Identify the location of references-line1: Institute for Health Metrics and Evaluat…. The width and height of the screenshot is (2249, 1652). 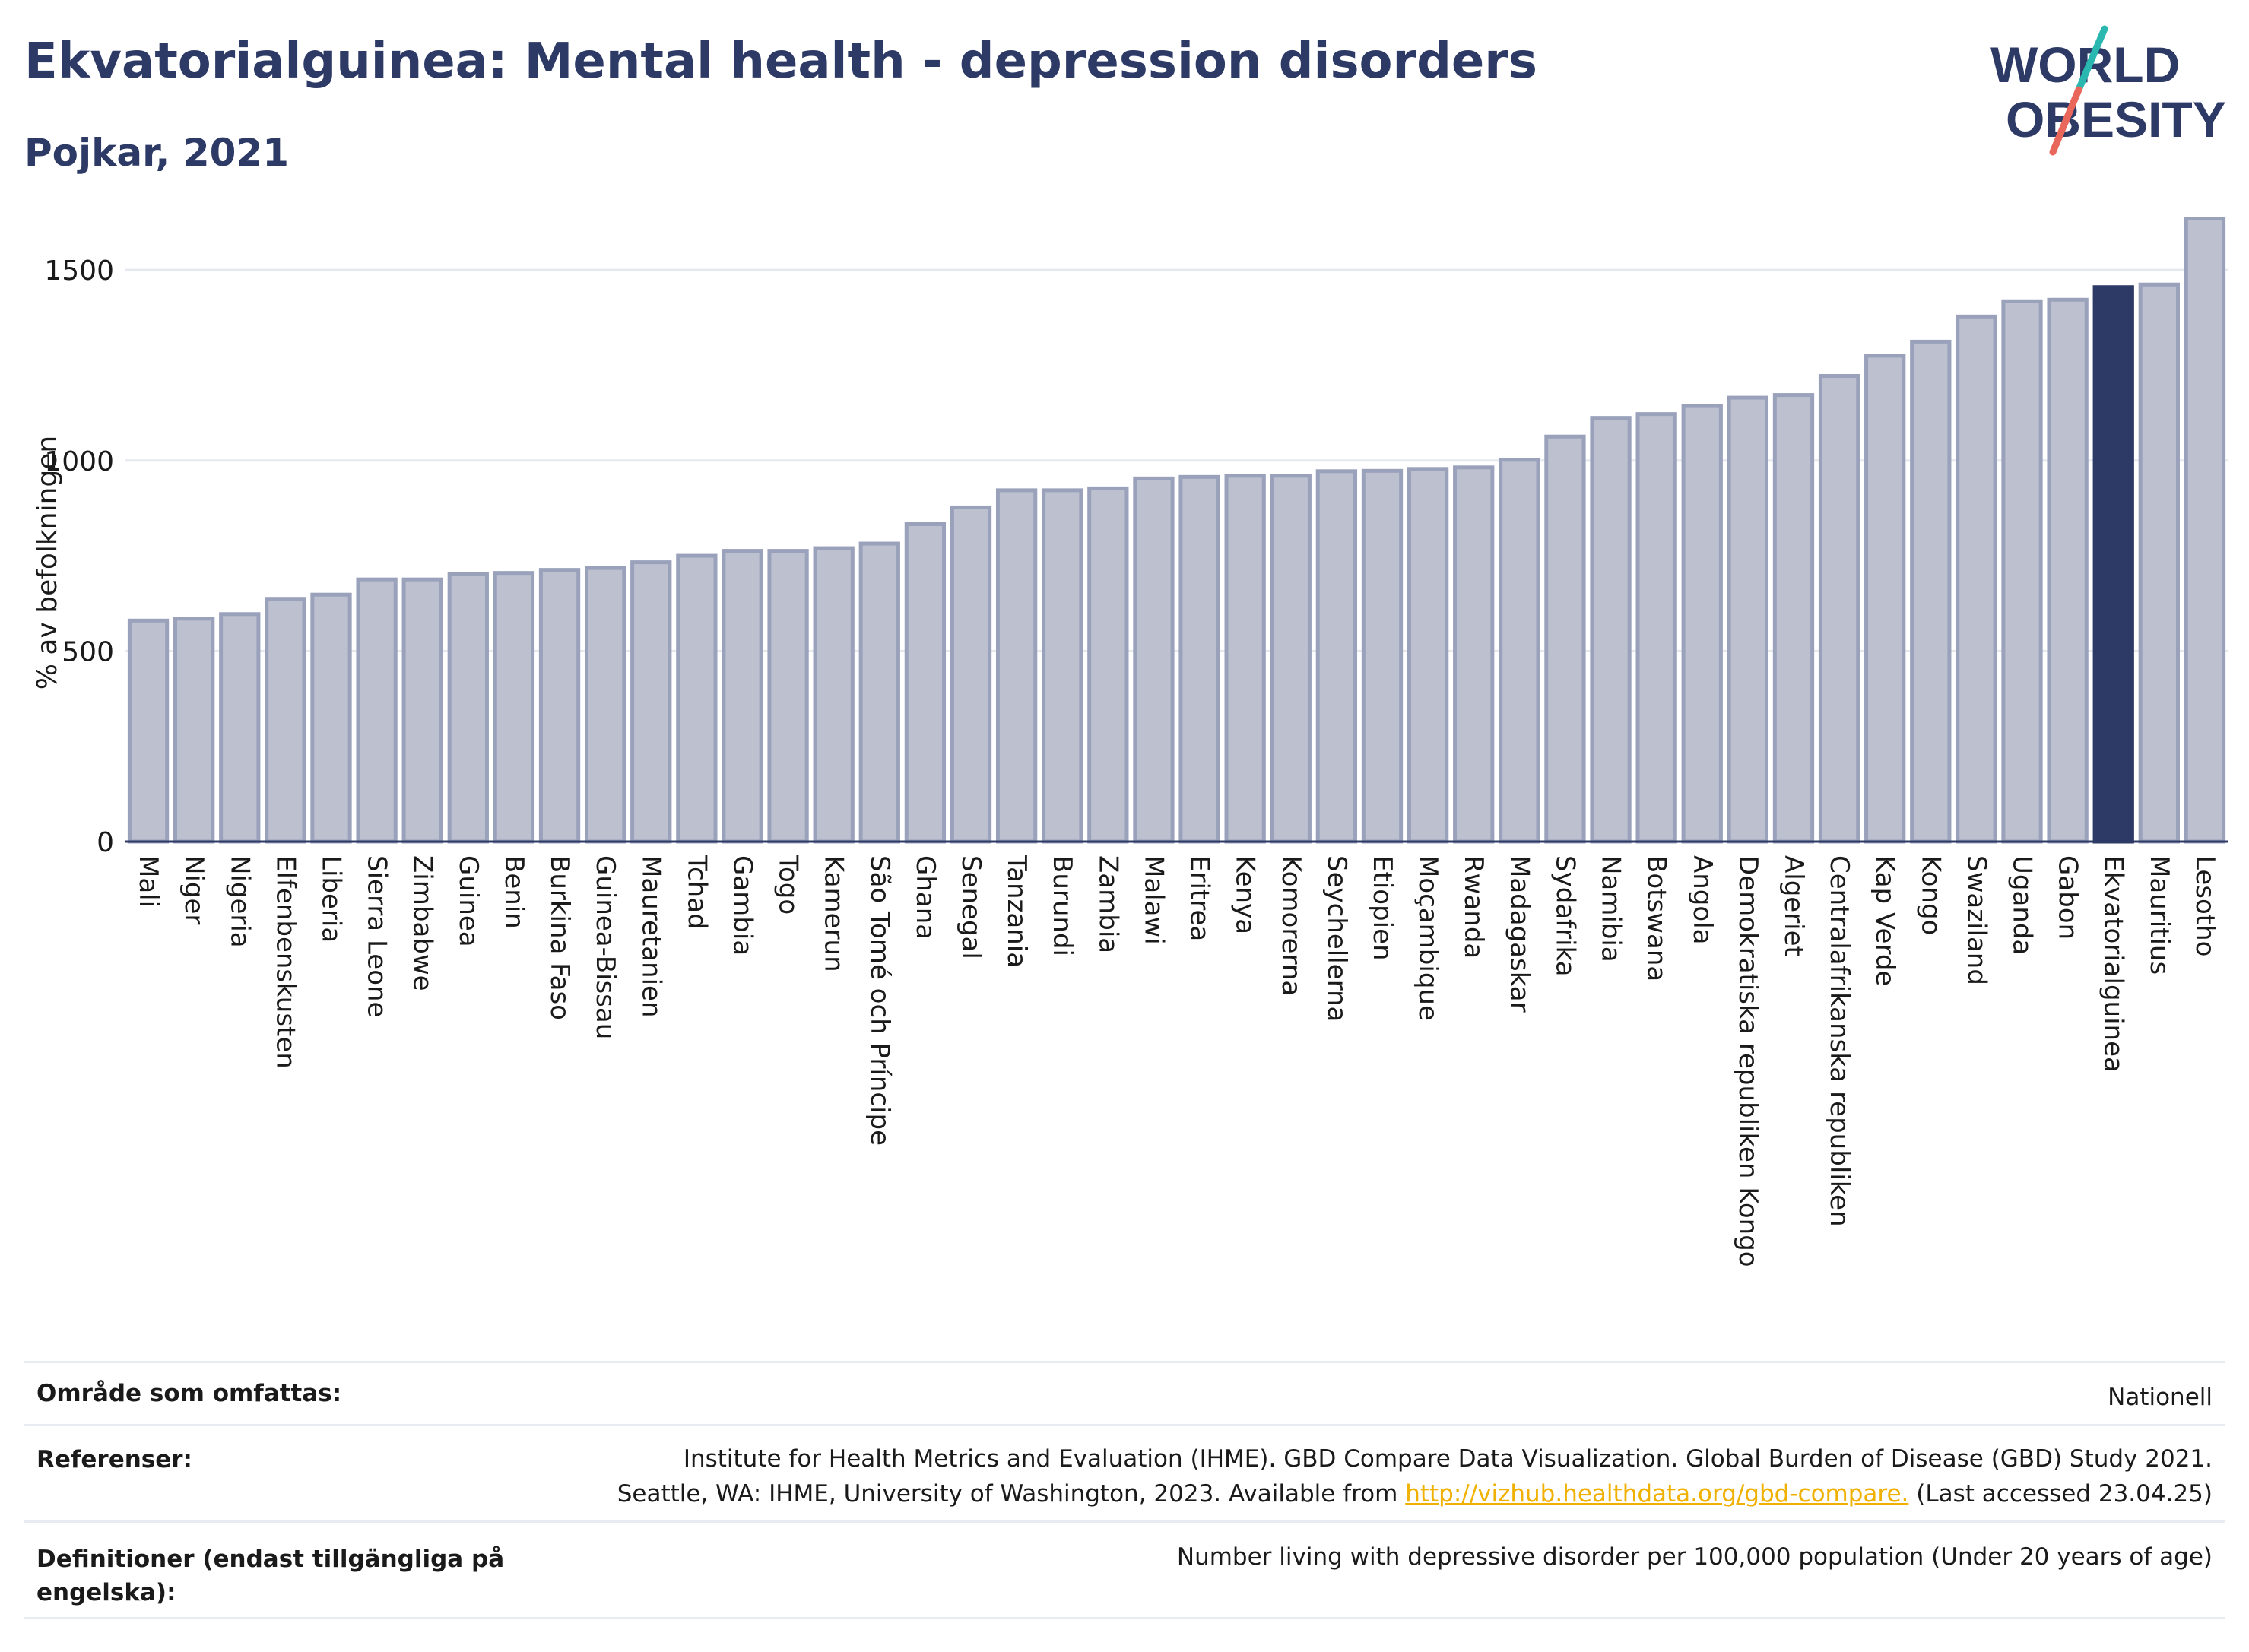
(1448, 1459).